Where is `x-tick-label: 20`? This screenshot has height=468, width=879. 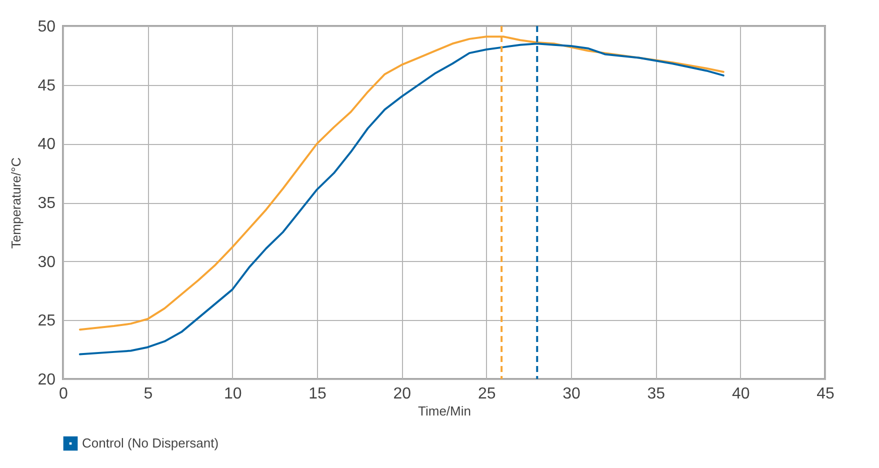 x-tick-label: 20 is located at coordinates (402, 394).